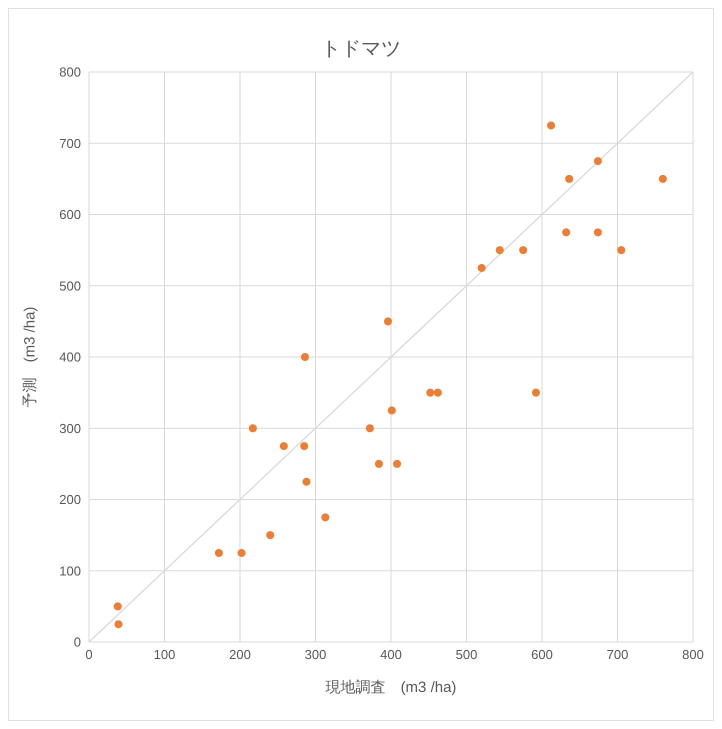 This screenshot has width=722, height=729. I want to click on y-tick-label: 700, so click(70, 143).